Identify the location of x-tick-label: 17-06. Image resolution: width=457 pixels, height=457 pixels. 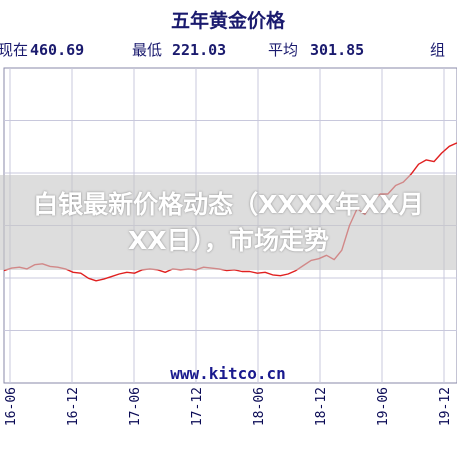
(135, 406).